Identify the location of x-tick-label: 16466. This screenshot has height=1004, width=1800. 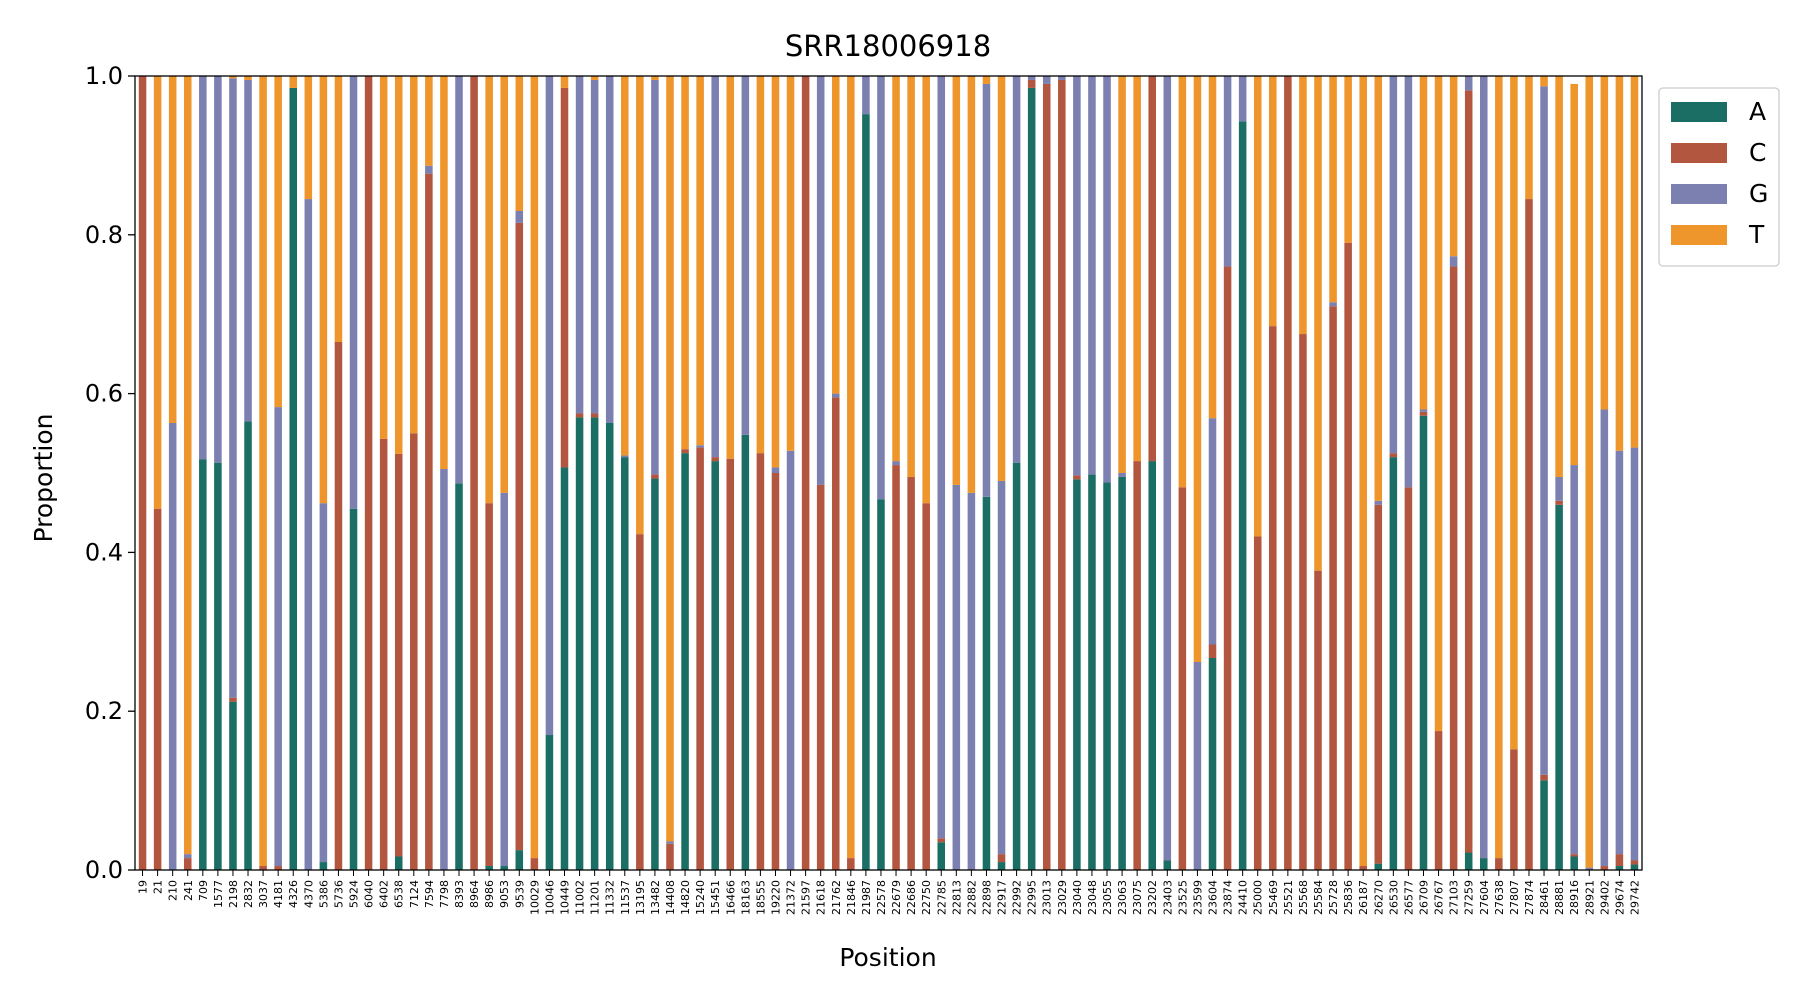
(730, 897).